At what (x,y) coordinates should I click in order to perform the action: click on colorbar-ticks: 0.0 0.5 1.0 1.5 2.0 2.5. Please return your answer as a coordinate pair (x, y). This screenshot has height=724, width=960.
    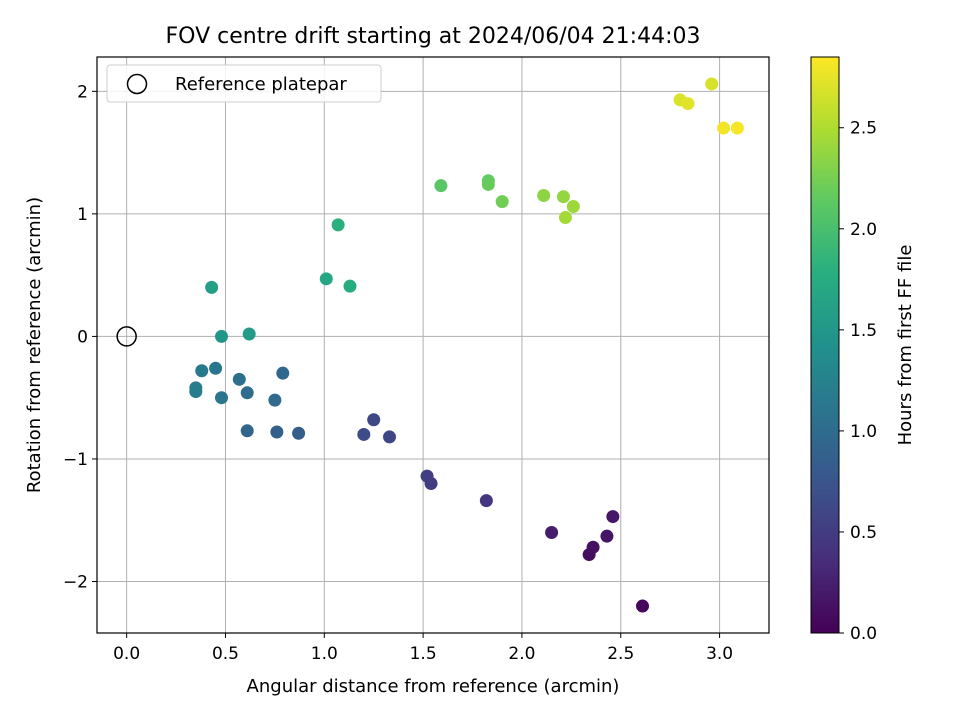
    Looking at the image, I should click on (858, 381).